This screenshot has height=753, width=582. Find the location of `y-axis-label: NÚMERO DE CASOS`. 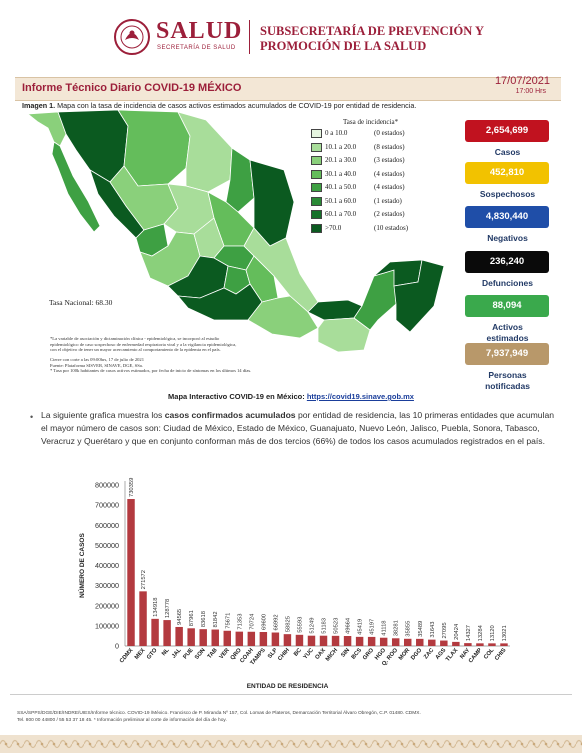

y-axis-label: NÚMERO DE CASOS is located at coordinates (81, 565).